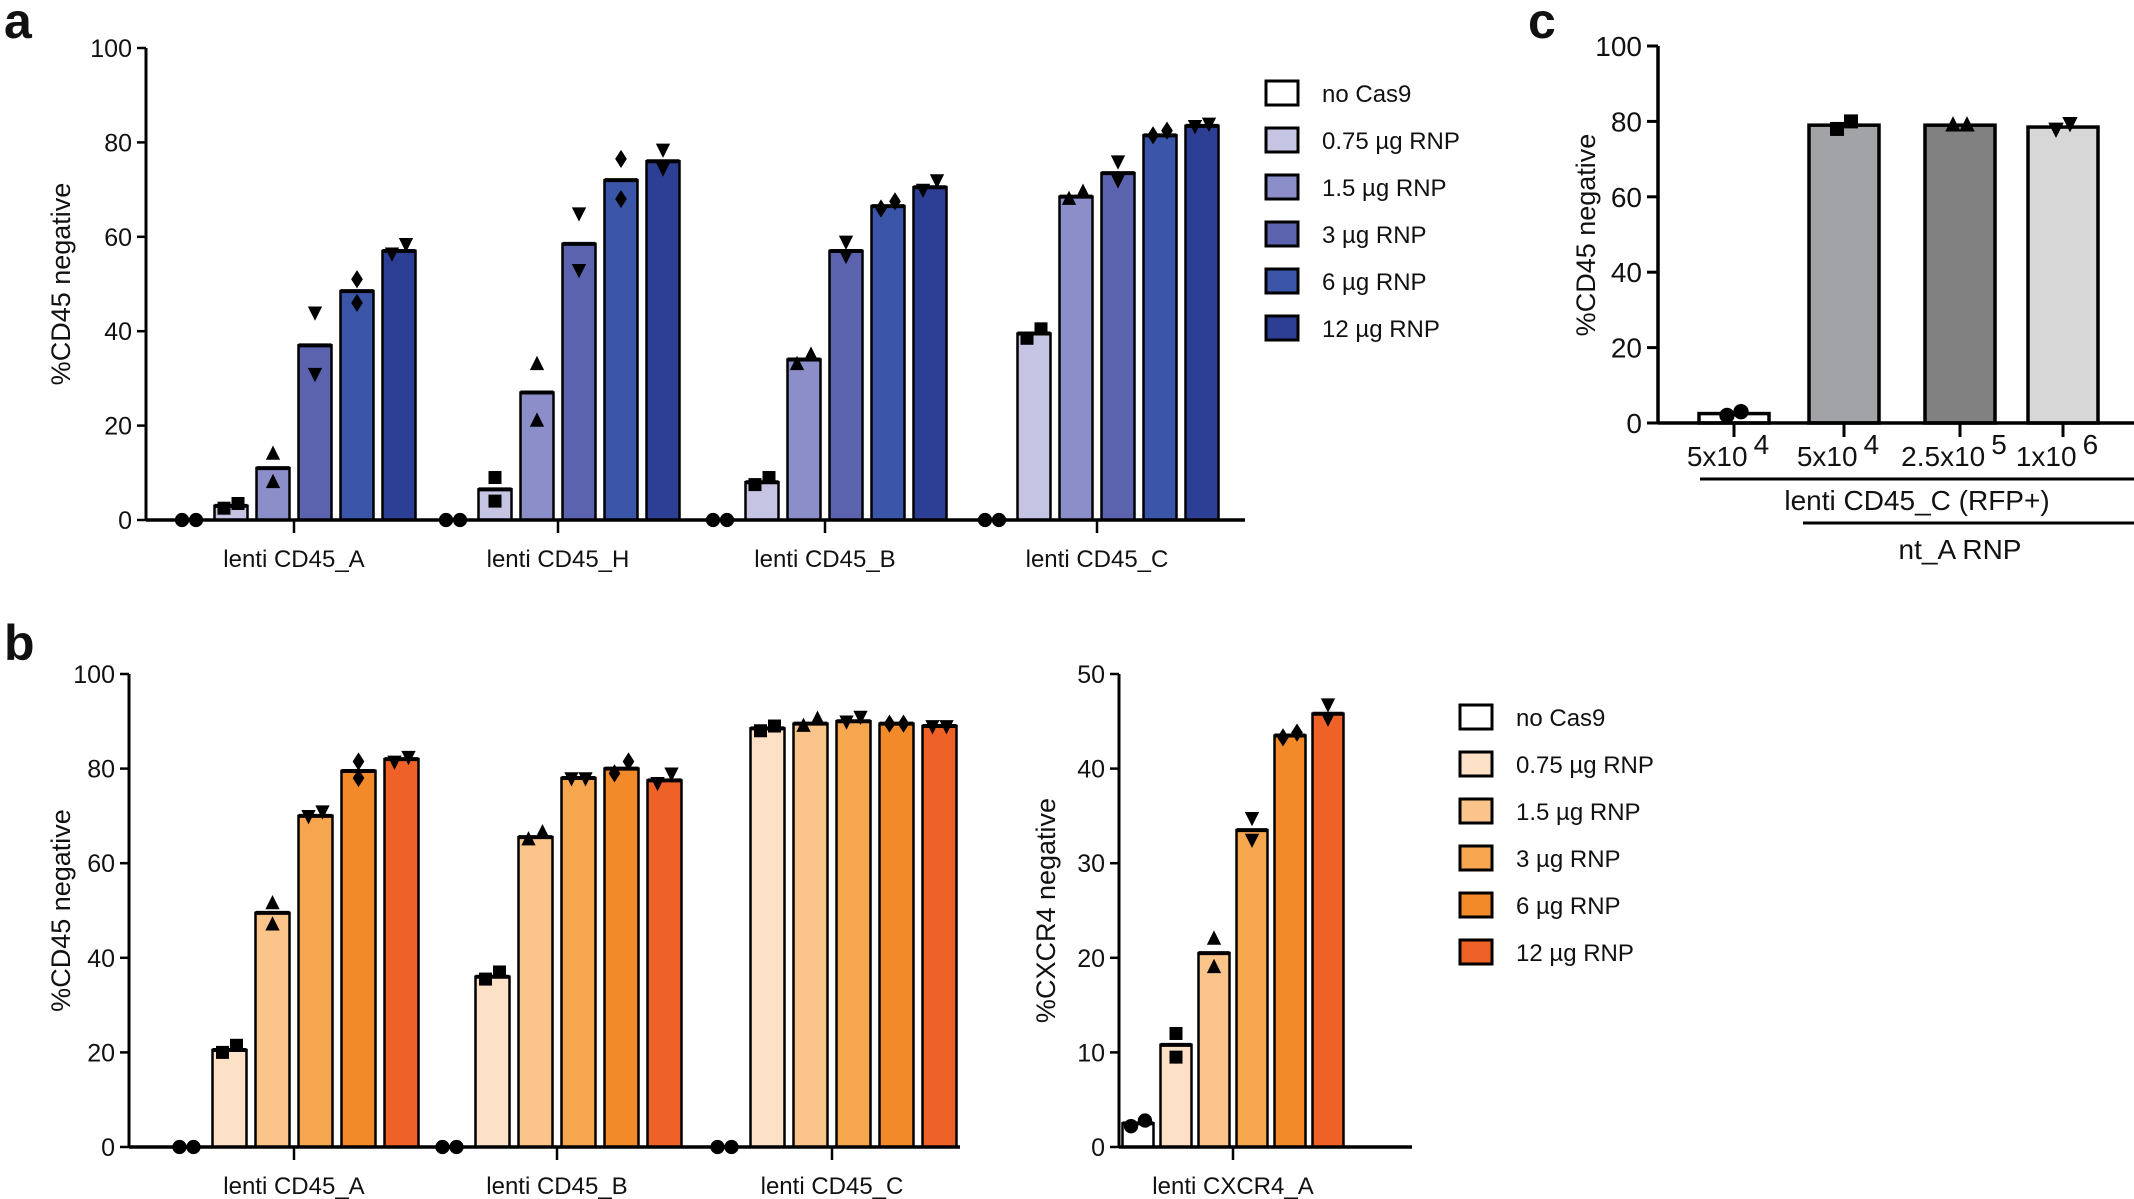  What do you see at coordinates (111, 49) in the screenshot?
I see `y-tick-label: 100` at bounding box center [111, 49].